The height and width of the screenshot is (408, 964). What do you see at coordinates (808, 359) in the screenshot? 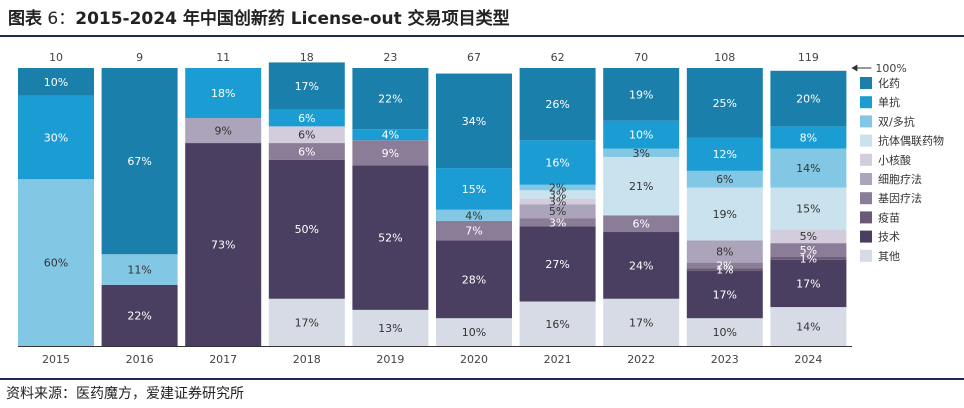
I see `x-tick-label: 2024` at bounding box center [808, 359].